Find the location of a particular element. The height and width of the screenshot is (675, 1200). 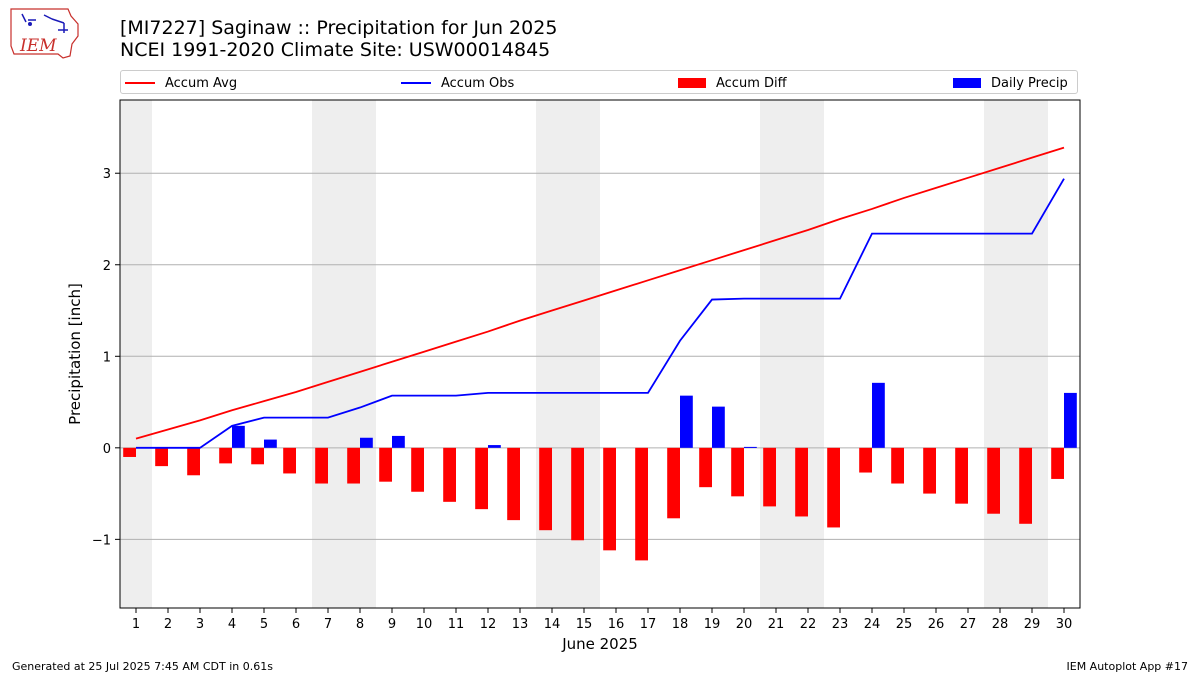

legend-label-accum-obs: Accum Obs is located at coordinates (478, 83).